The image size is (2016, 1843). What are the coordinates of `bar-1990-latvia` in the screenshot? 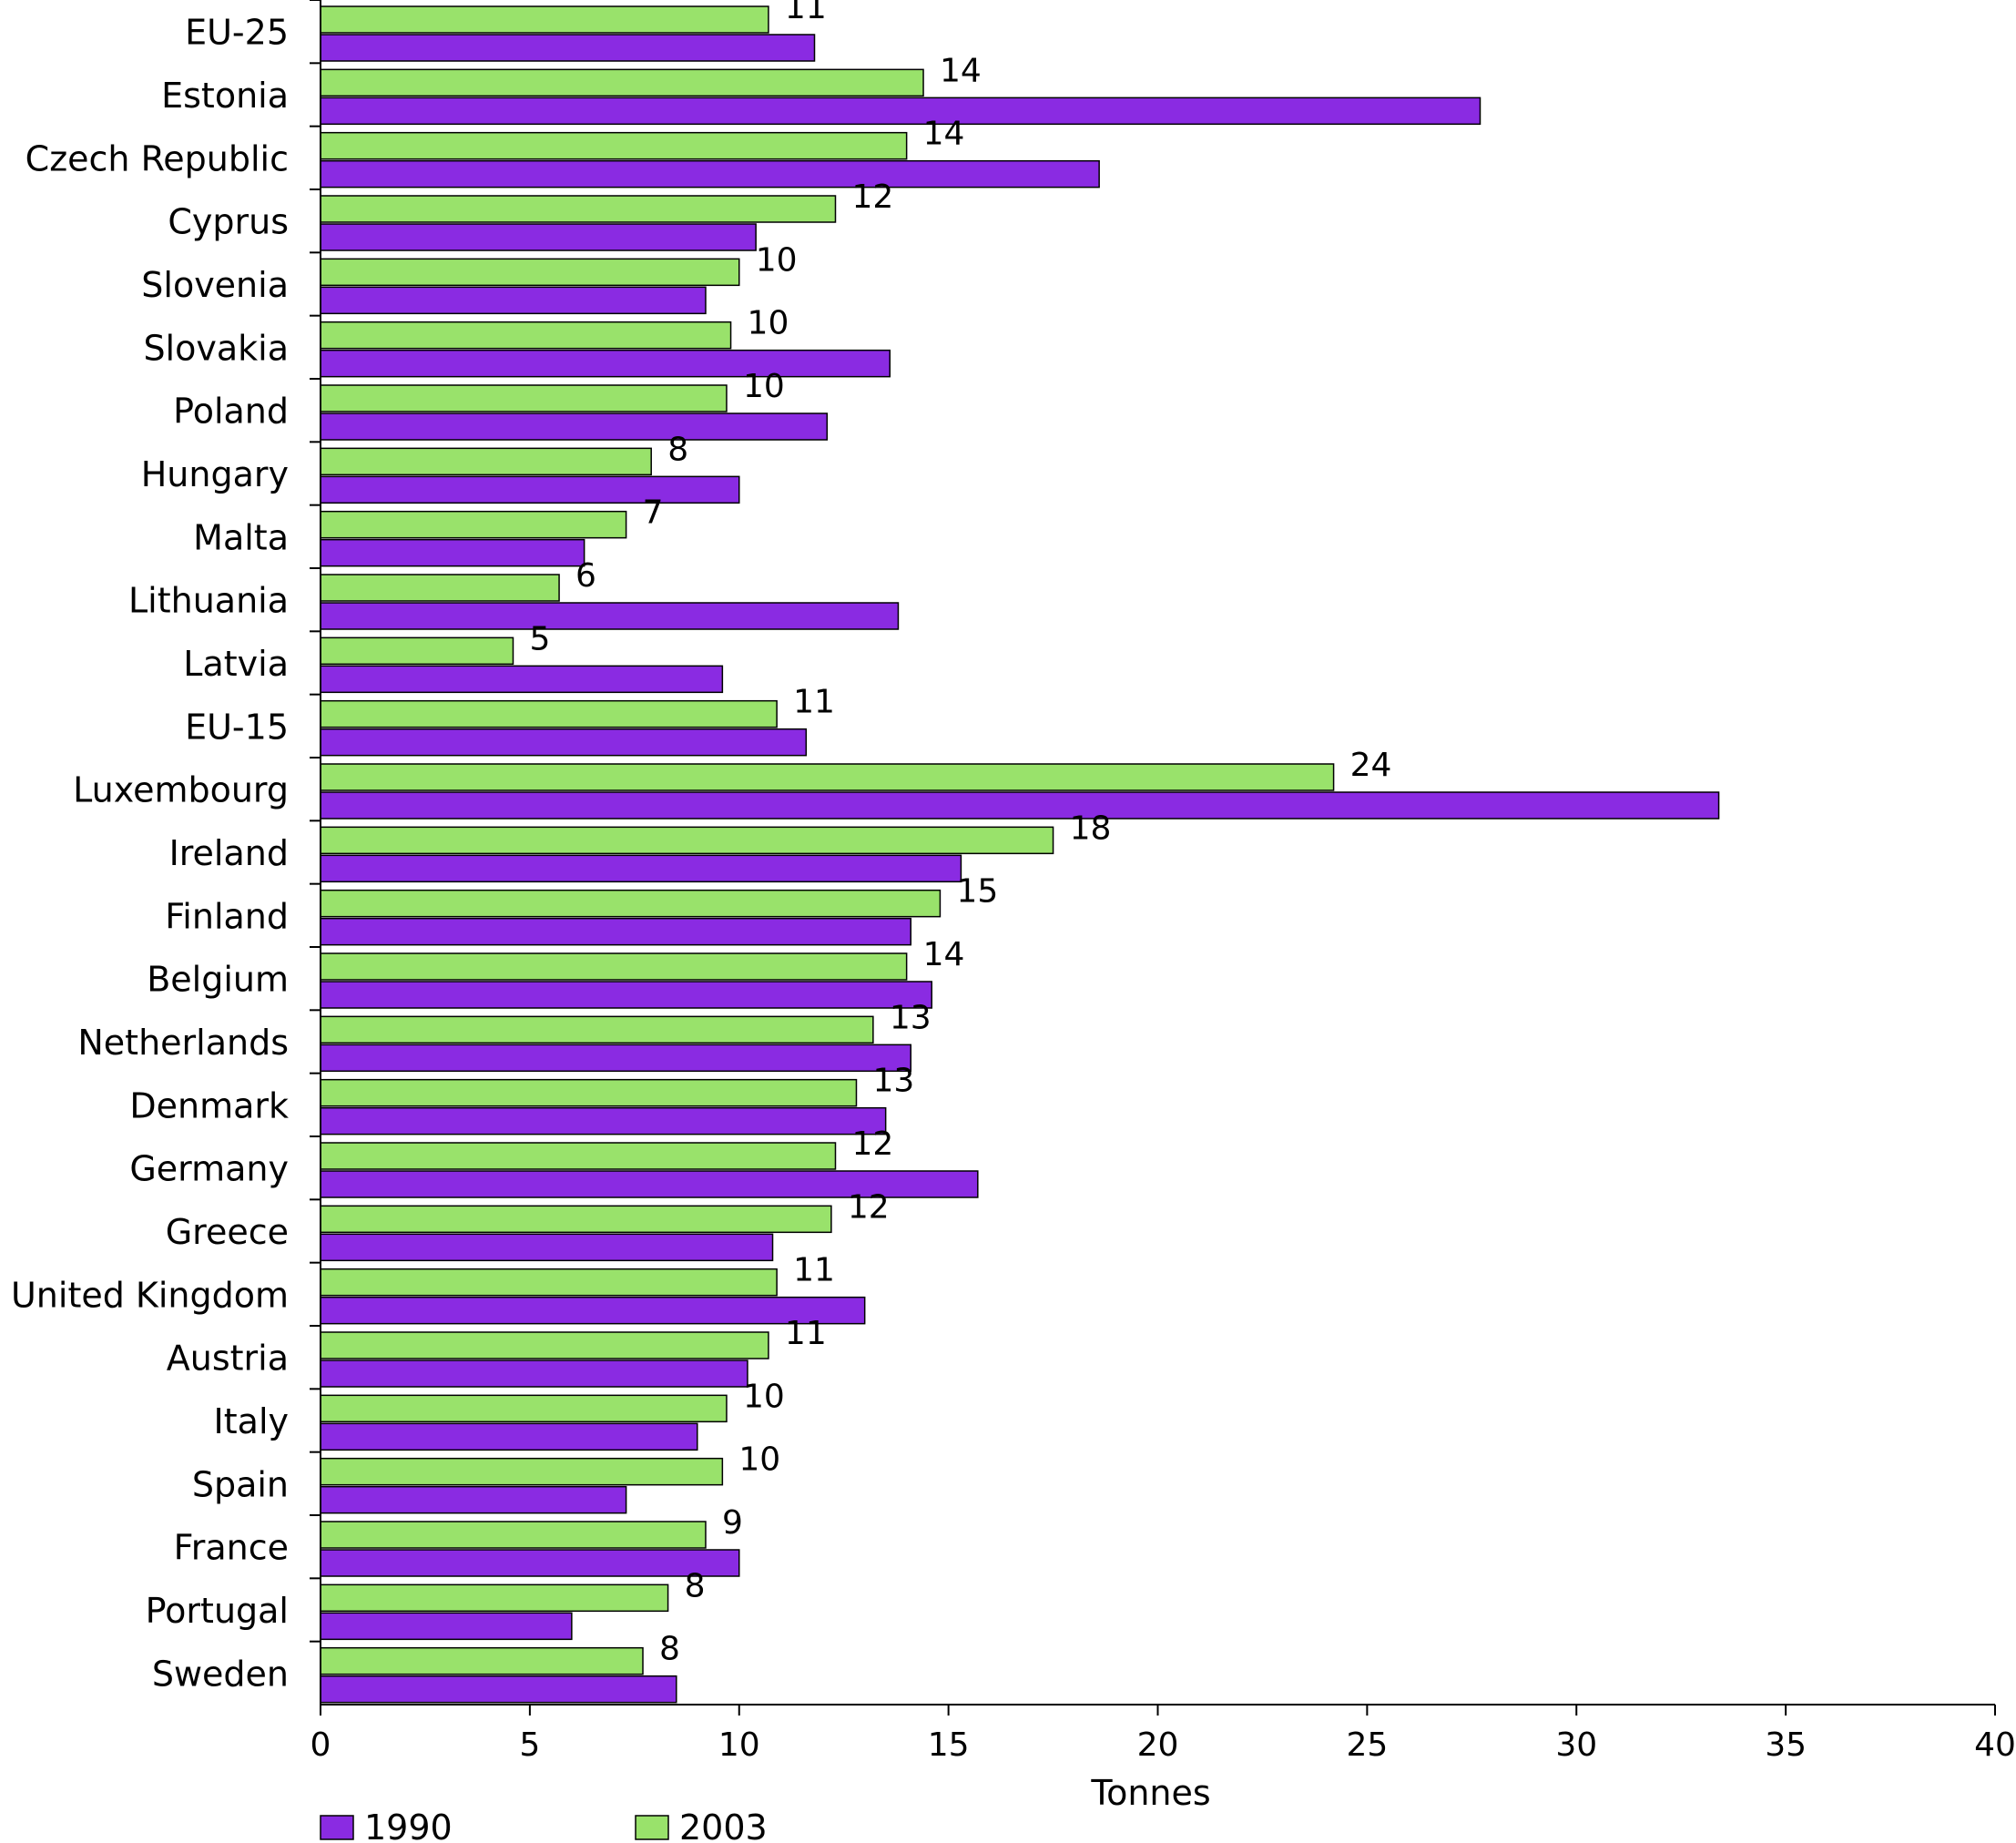 It's located at (522, 679).